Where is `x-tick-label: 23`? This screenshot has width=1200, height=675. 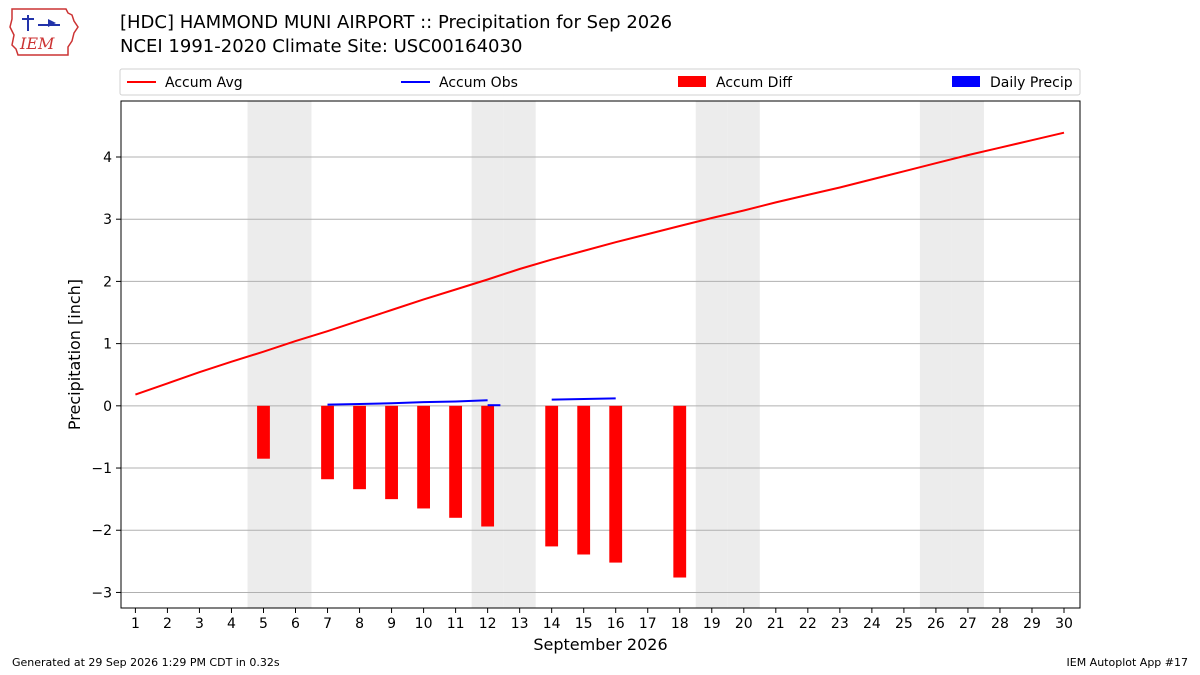
x-tick-label: 23 is located at coordinates (840, 624).